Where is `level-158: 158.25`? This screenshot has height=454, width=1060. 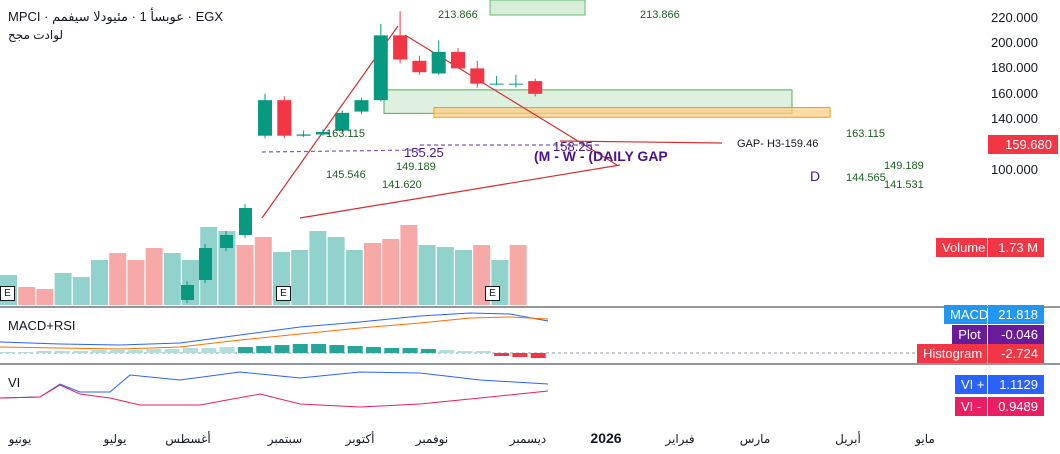 level-158: 158.25 is located at coordinates (573, 146).